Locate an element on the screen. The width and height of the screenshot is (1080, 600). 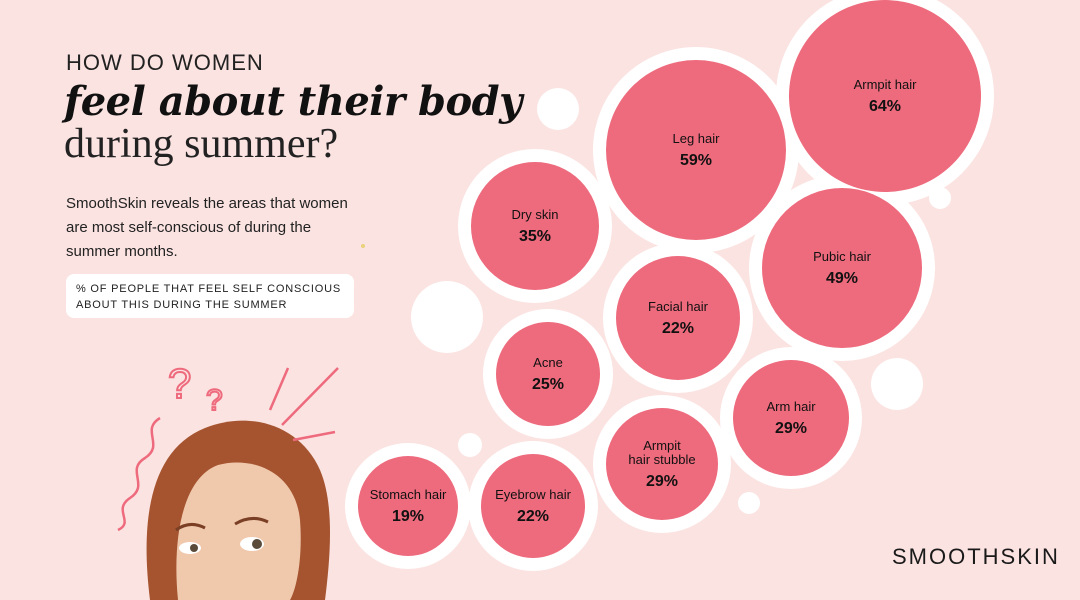
bubble-label: Facial hair is located at coordinates (678, 306).